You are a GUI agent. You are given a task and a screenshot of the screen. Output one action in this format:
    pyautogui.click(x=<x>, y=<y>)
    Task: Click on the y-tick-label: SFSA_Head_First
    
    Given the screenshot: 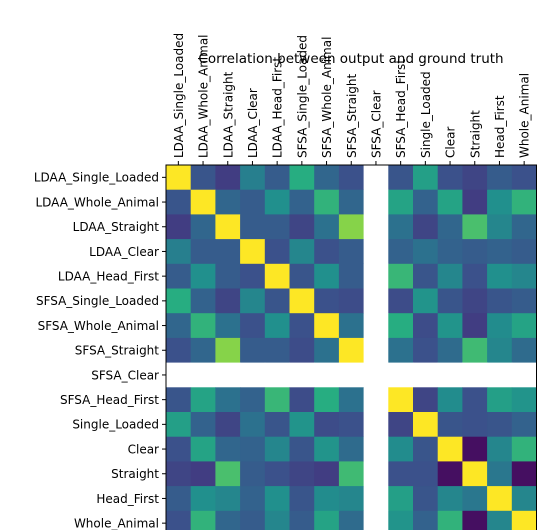 What is the action you would take?
    pyautogui.click(x=109, y=400)
    